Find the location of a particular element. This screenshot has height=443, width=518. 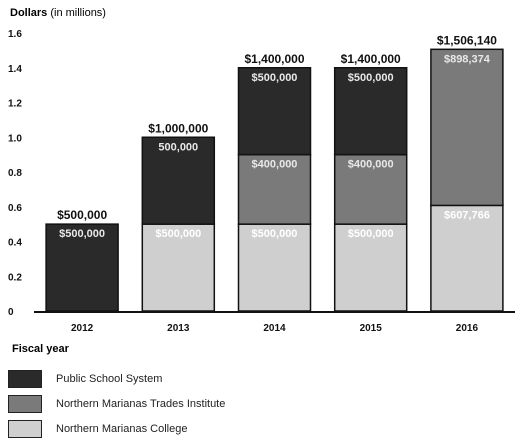

x-tick-label: 2015 is located at coordinates (371, 328).